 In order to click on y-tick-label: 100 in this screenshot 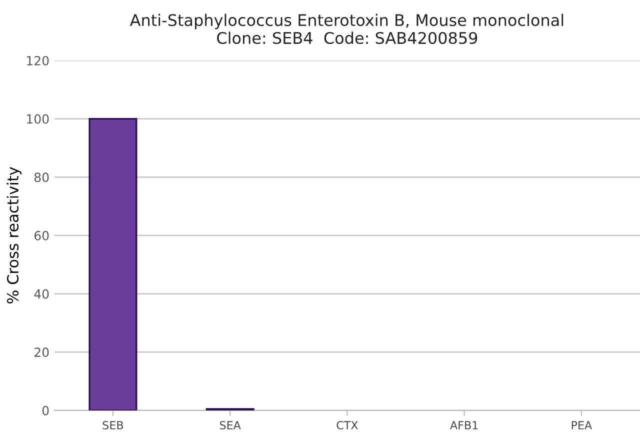, I will do `click(38, 119)`.